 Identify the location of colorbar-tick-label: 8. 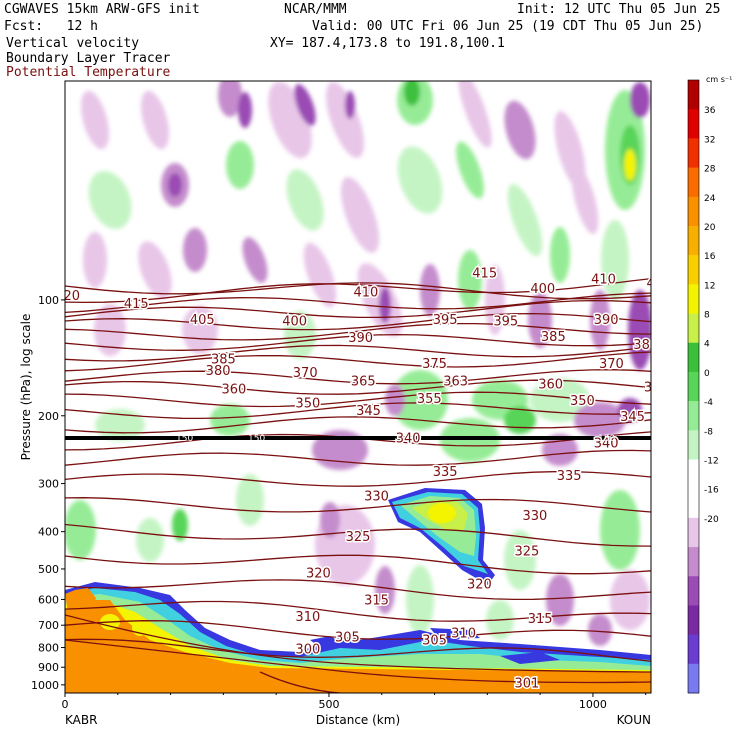
(707, 316).